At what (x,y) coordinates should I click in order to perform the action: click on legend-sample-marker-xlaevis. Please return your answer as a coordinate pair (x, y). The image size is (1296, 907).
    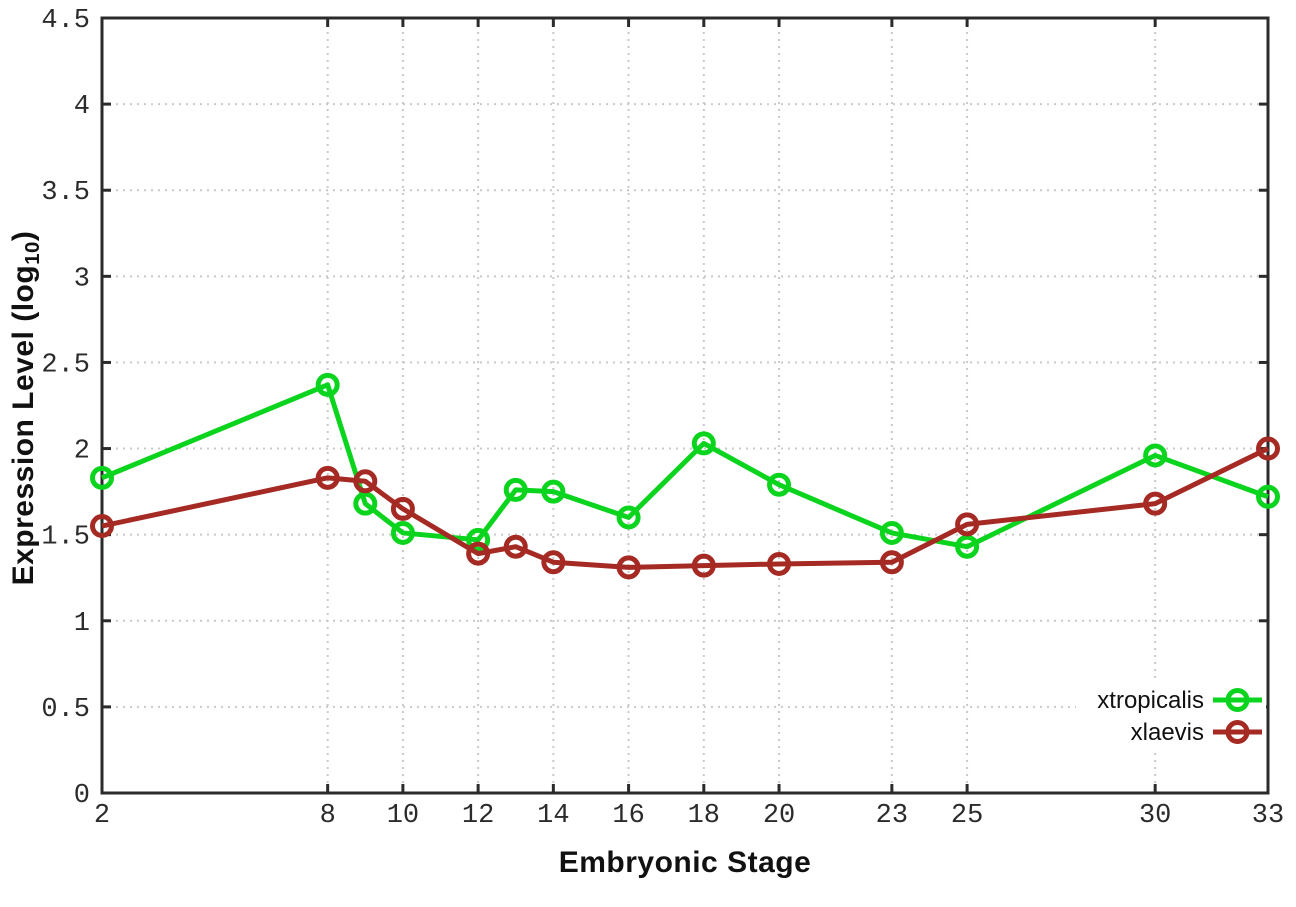
    Looking at the image, I should click on (1237, 732).